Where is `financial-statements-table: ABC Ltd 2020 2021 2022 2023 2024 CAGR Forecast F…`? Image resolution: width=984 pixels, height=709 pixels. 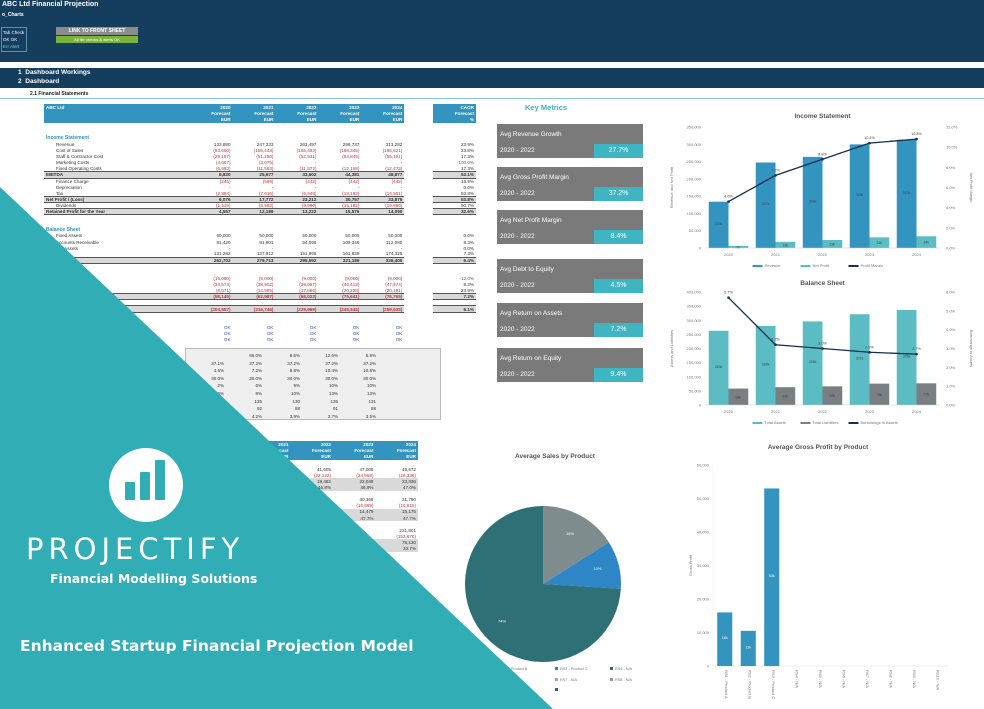
financial-statements-table: ABC Ltd 2020 2021 2022 2023 2024 CAGR Forecast F… is located at coordinates (260, 223).